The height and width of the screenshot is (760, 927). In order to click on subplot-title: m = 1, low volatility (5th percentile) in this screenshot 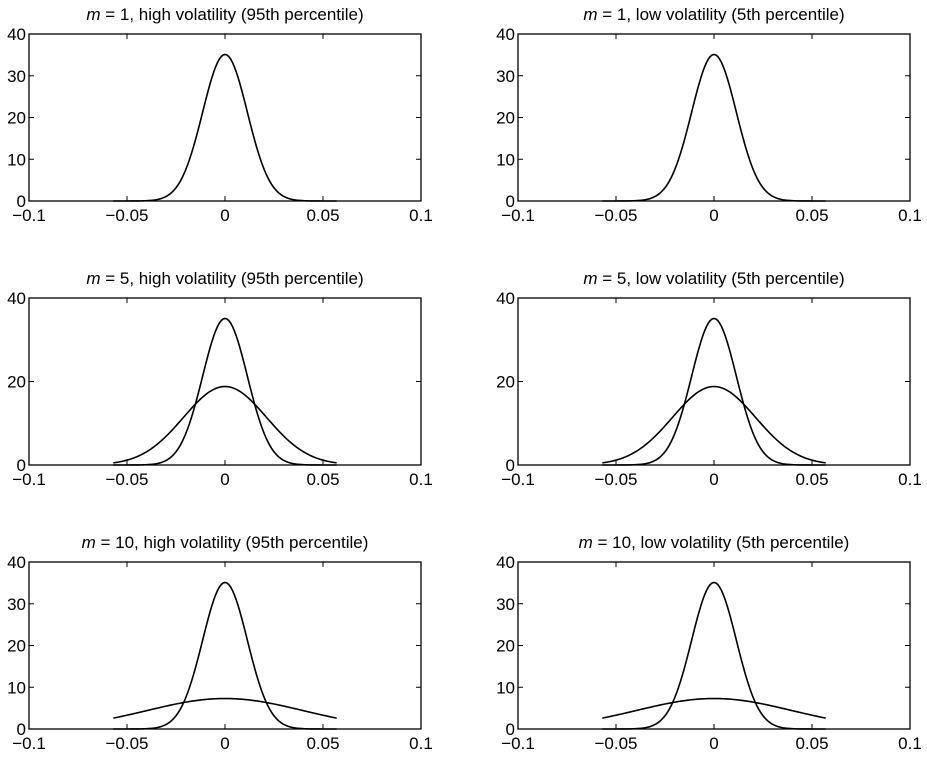, I will do `click(713, 14)`.